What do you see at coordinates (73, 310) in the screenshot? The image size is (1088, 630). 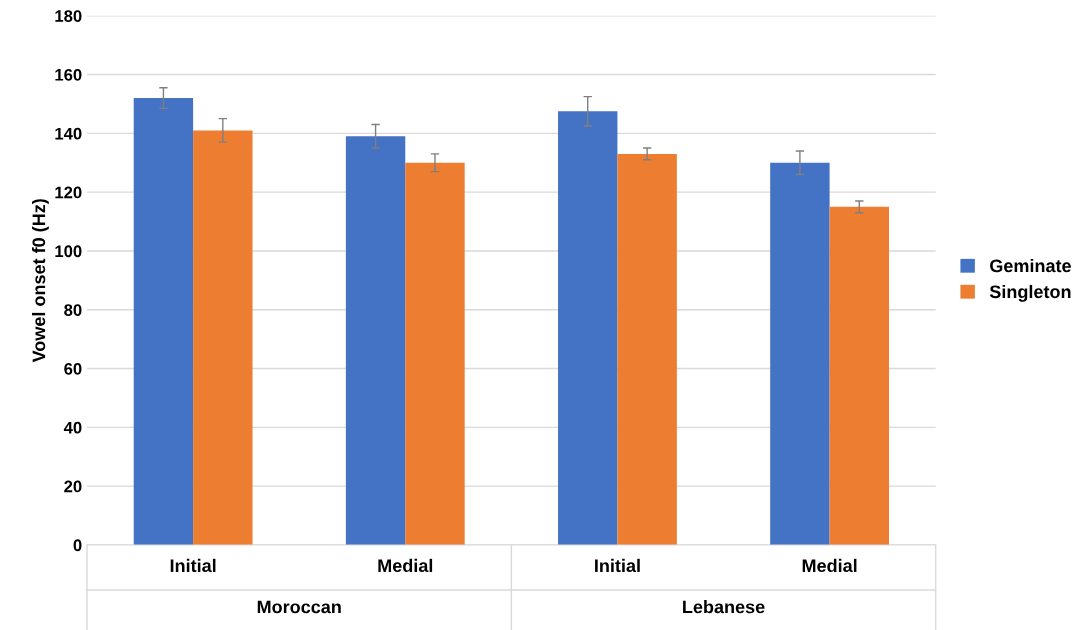 I see `y-tick-label: 80` at bounding box center [73, 310].